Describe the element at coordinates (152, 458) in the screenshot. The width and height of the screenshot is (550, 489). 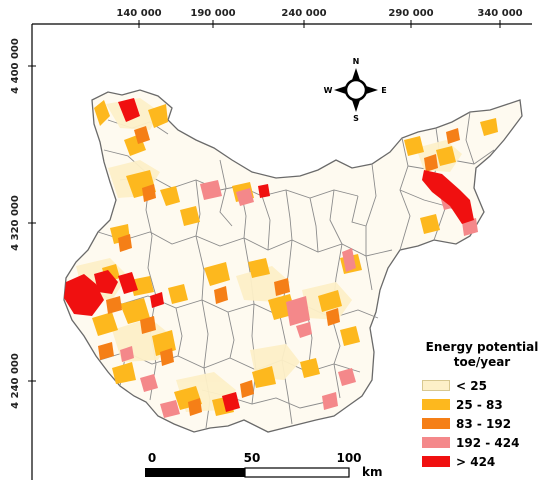
I see `scale-label-0: 0` at that location.